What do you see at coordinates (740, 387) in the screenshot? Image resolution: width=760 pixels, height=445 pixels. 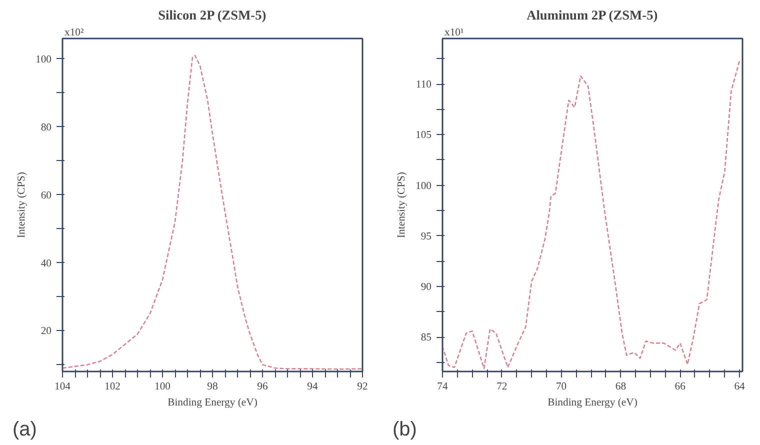 I see `x-tick-label: 64` at bounding box center [740, 387].